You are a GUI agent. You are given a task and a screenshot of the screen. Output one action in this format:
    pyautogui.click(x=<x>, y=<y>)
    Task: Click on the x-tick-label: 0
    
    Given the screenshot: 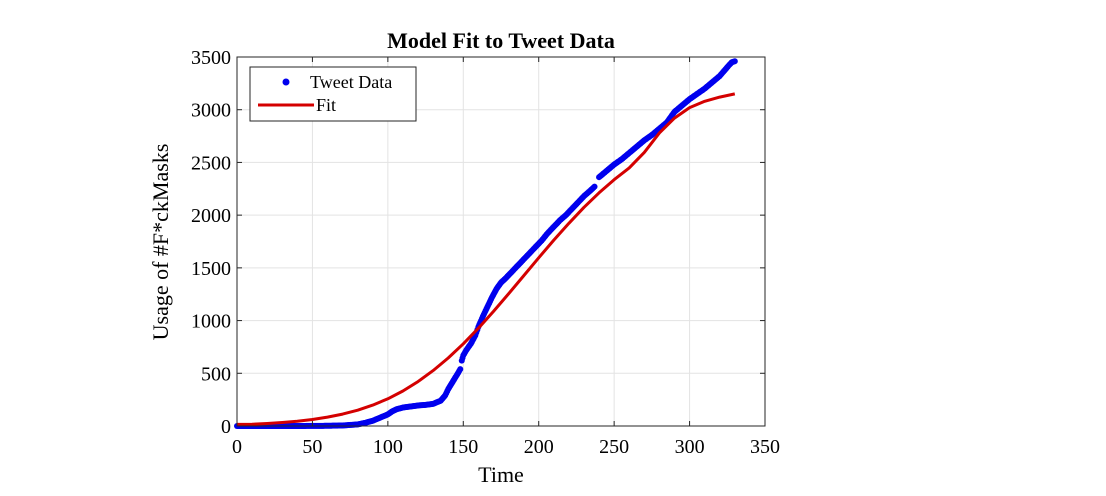 What is the action you would take?
    pyautogui.click(x=237, y=447)
    